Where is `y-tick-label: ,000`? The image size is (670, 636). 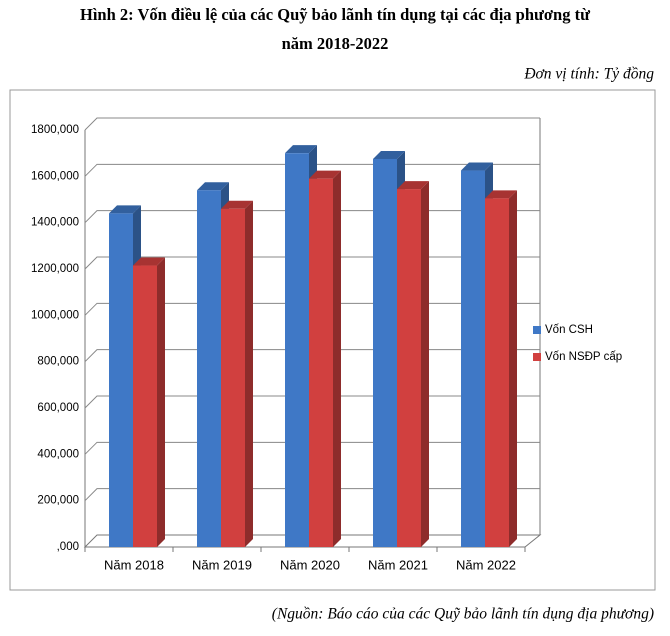 y-tick-label: ,000 is located at coordinates (68, 547).